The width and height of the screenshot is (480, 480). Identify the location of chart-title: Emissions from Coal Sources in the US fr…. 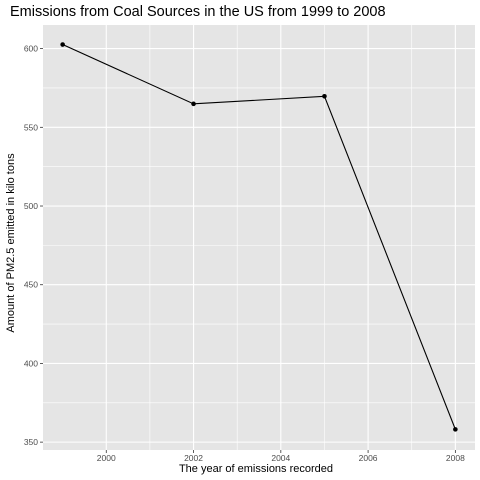
(198, 12).